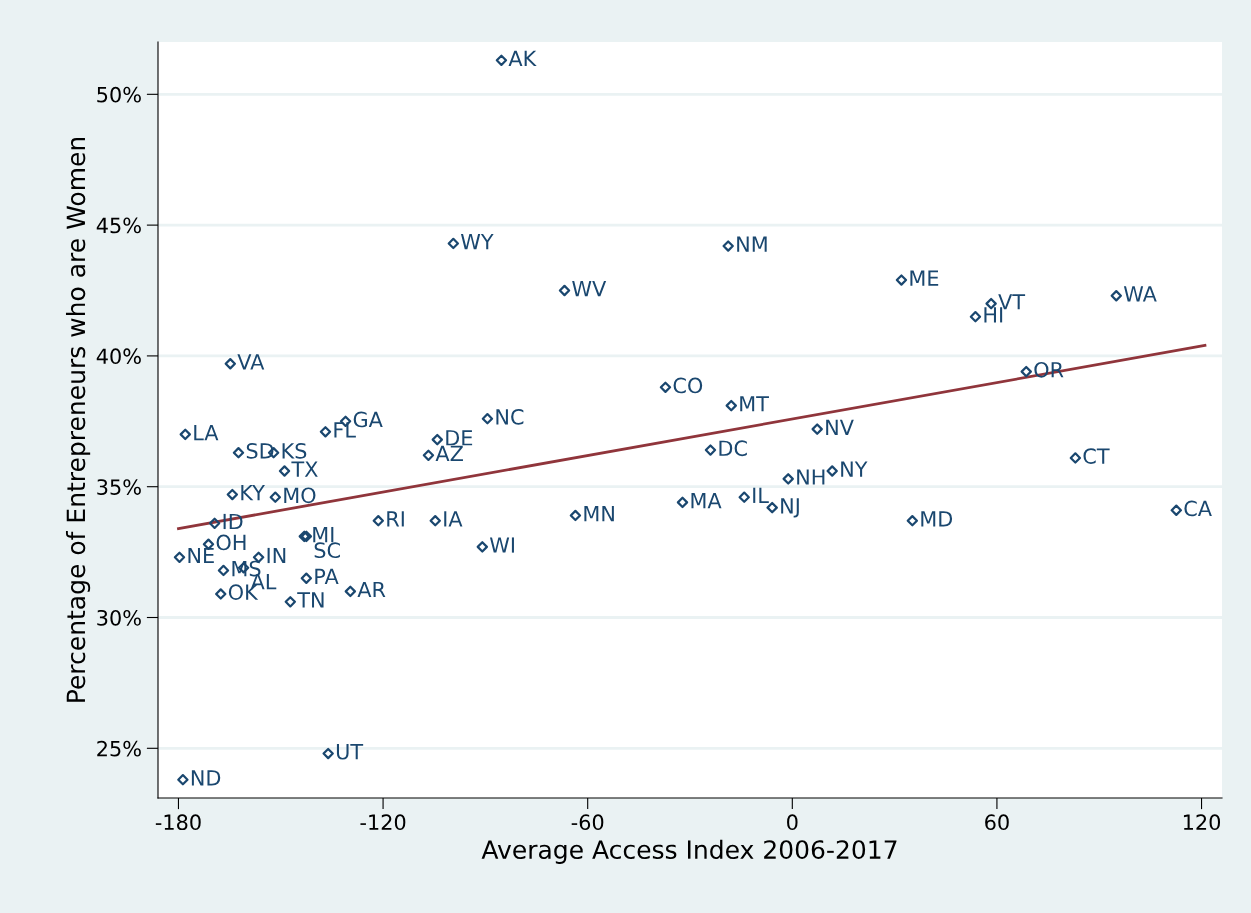 The image size is (1251, 913). What do you see at coordinates (253, 493) in the screenshot?
I see `series-label: KY` at bounding box center [253, 493].